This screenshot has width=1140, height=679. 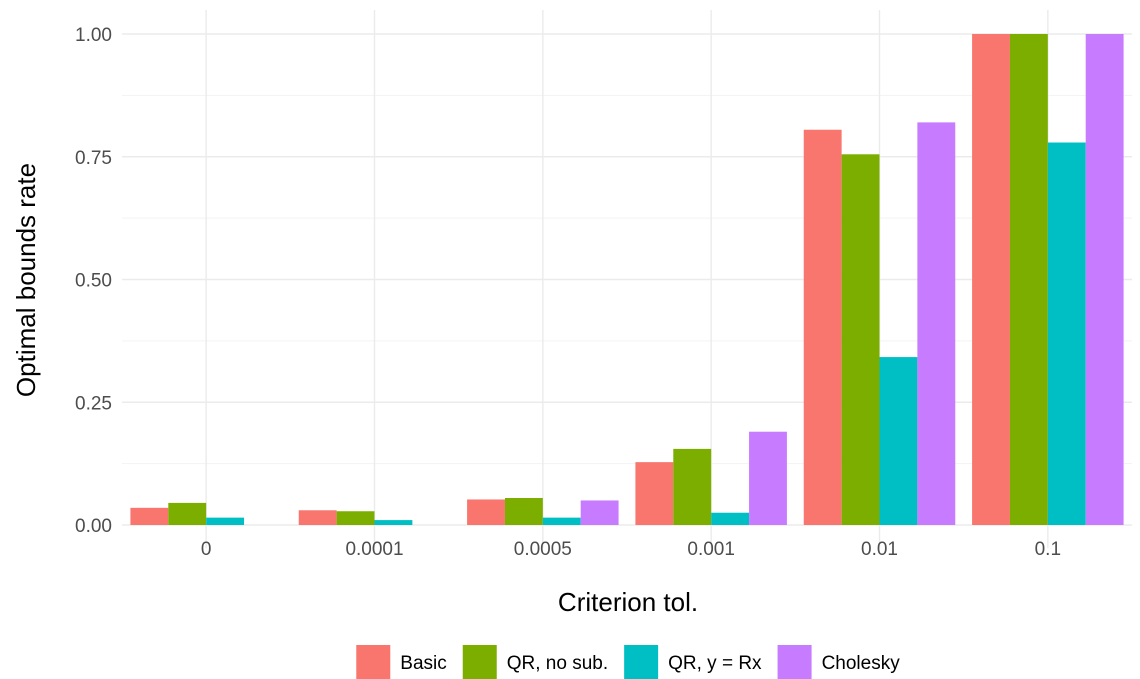 I want to click on x-axis-ticks: 0 0.0001 0.0005 0.001 0.01 0.1, so click(x=631, y=549).